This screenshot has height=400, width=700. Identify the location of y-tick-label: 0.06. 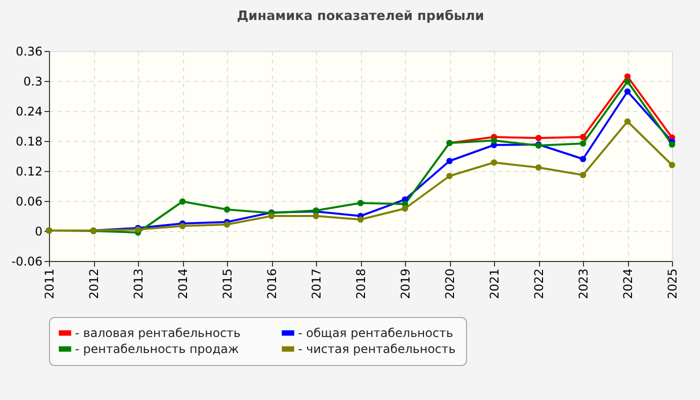
(29, 201).